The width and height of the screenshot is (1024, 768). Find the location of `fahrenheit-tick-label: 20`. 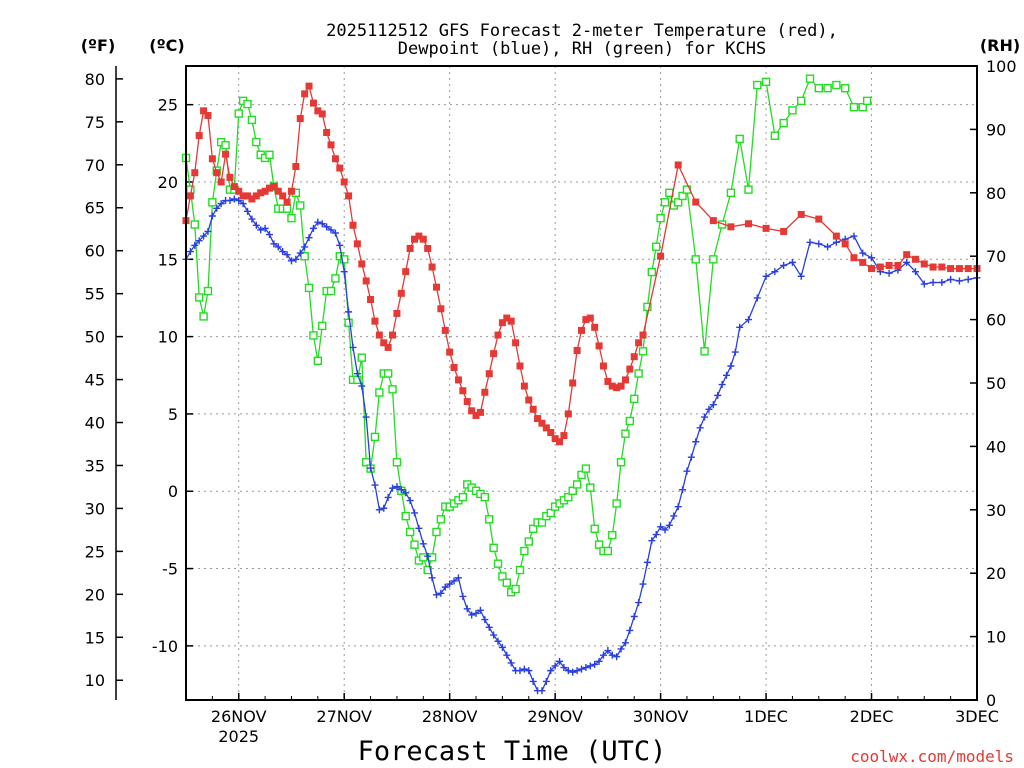

fahrenheit-tick-label: 20 is located at coordinates (95, 594).